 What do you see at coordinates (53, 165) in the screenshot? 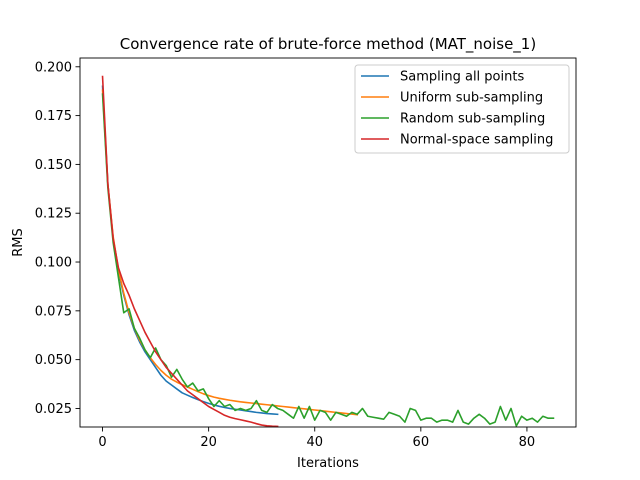
I see `y-tick-label: 0.150` at bounding box center [53, 165].